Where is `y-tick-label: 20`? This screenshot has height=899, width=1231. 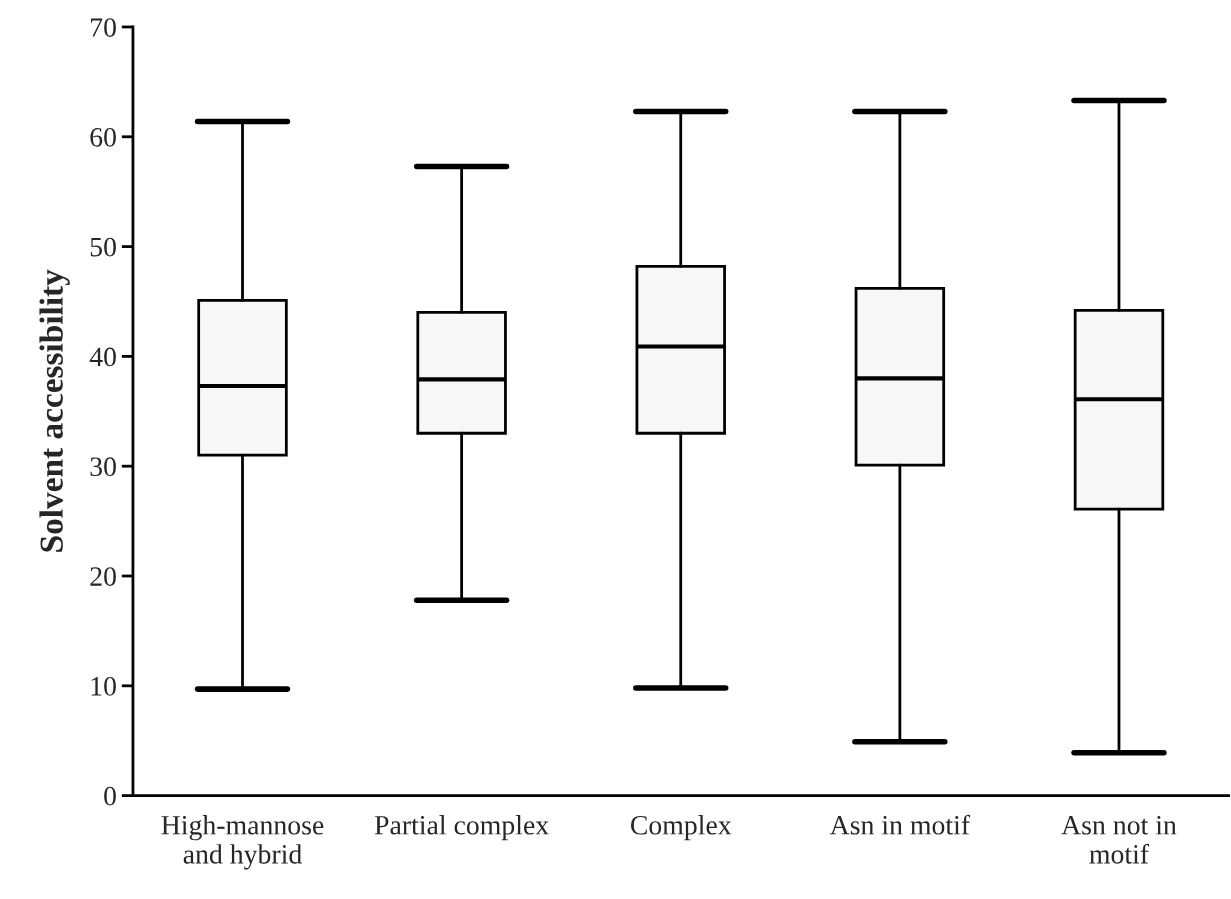 y-tick-label: 20 is located at coordinates (103, 576).